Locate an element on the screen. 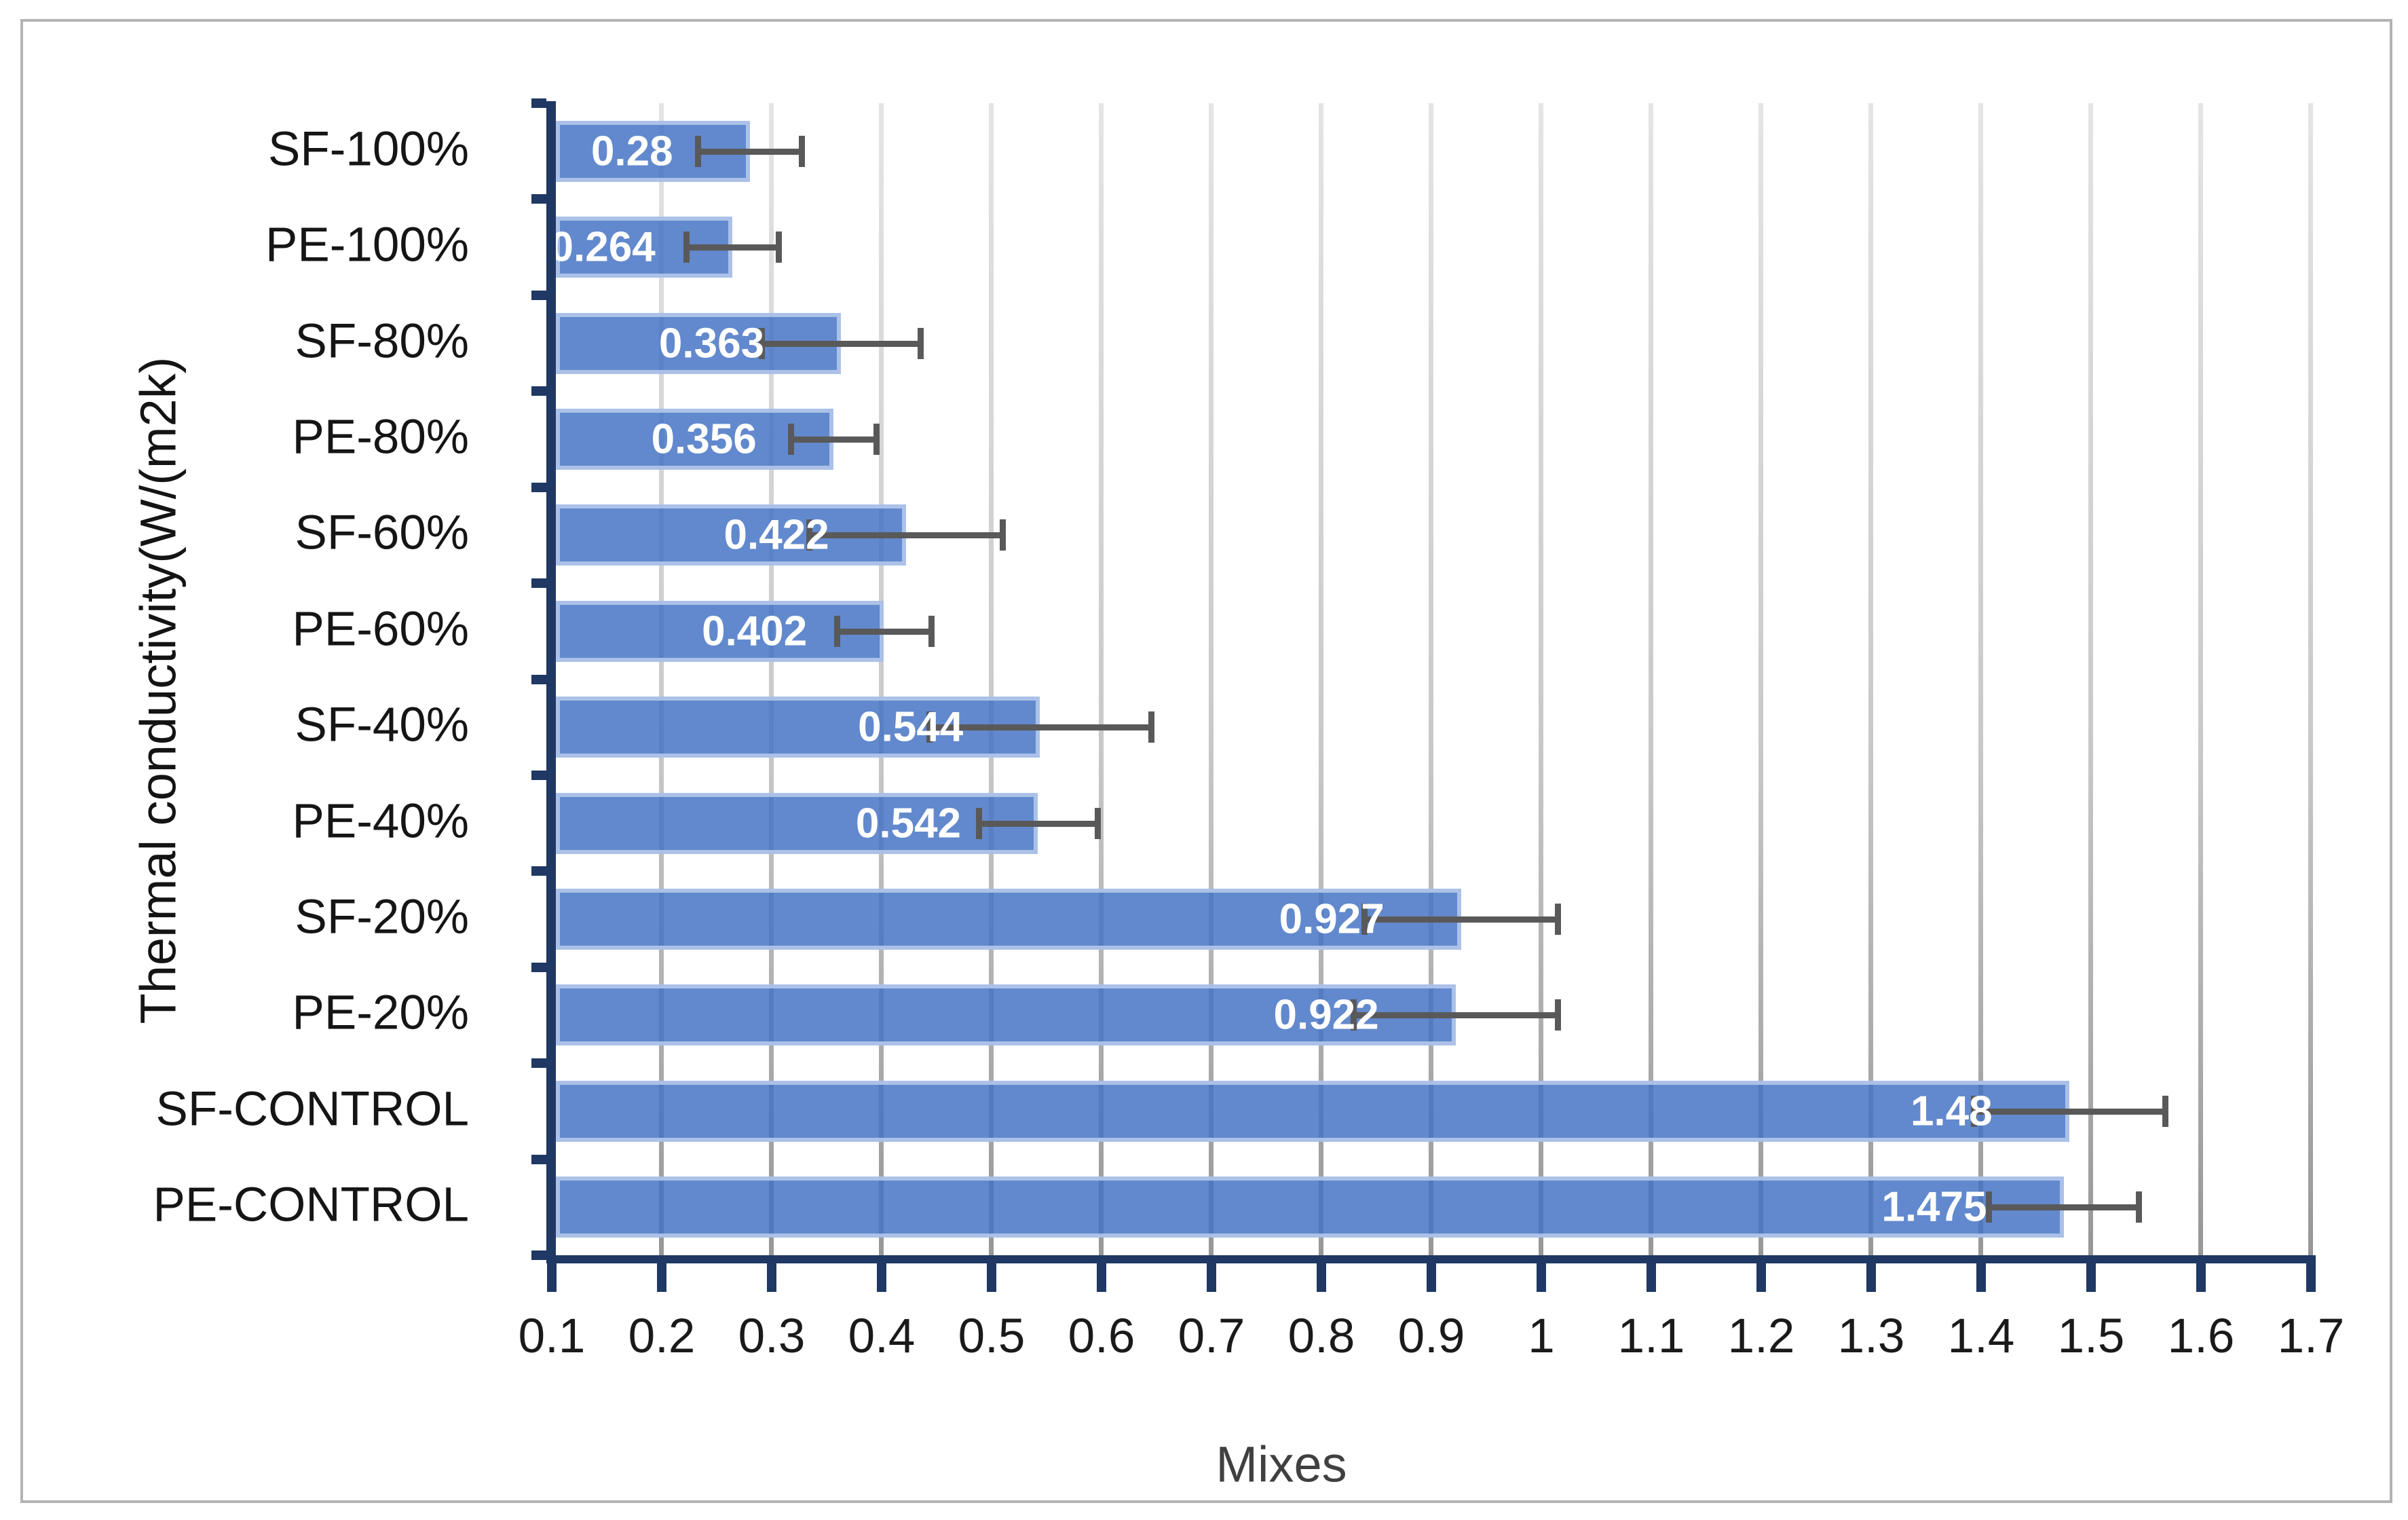 Image resolution: width=2408 pixels, height=1520 pixels. y-axis-line is located at coordinates (551, 682).